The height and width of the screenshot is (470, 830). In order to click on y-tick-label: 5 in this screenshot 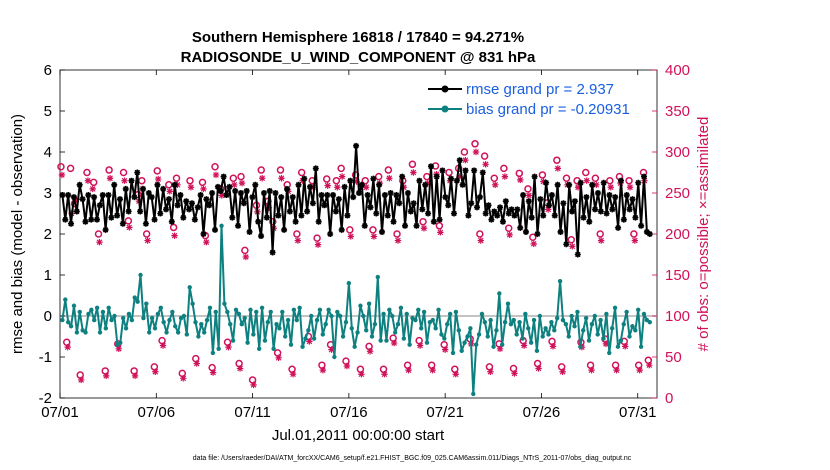, I will do `click(48, 111)`.